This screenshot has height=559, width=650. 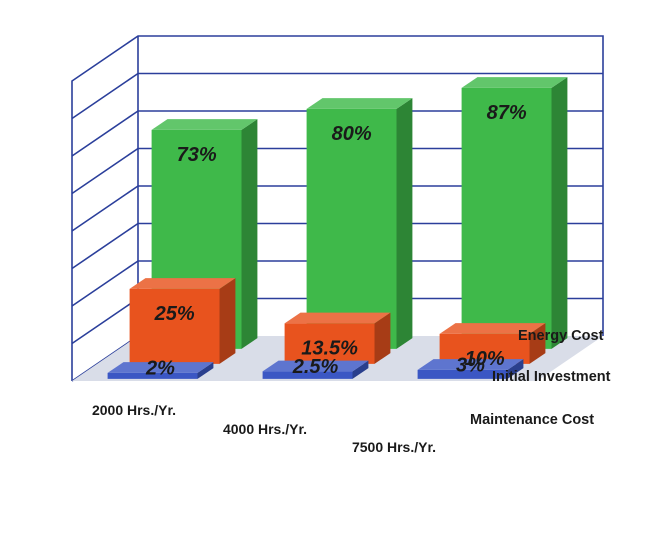 I want to click on value-label: 2.5%, so click(x=315, y=367).